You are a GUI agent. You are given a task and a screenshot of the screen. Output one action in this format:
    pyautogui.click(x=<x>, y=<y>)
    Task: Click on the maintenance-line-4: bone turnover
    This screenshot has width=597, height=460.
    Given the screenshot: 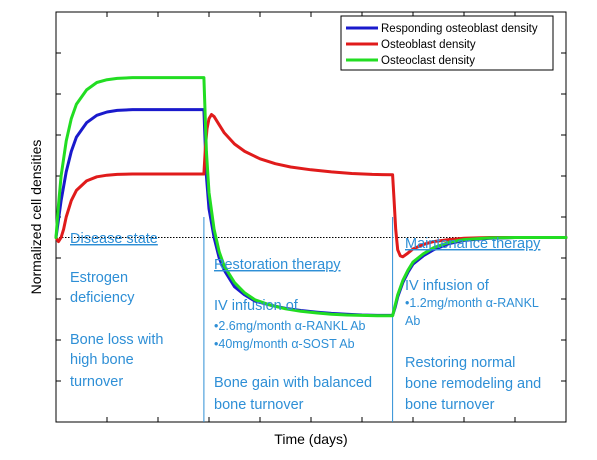 What is the action you would take?
    pyautogui.click(x=450, y=405)
    